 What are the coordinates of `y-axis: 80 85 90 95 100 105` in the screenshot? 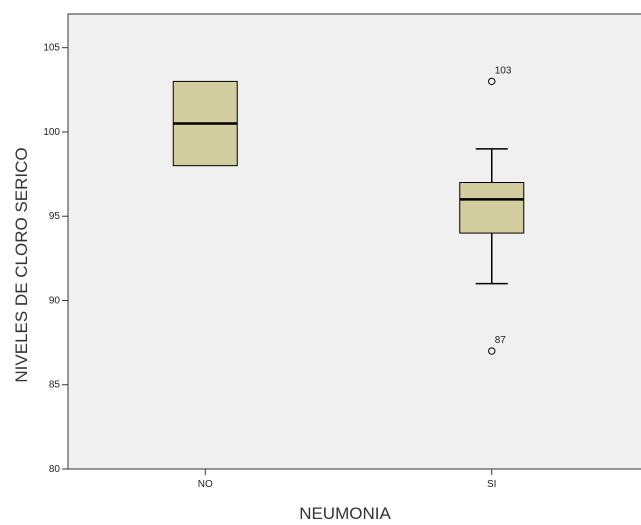 It's located at (56, 244).